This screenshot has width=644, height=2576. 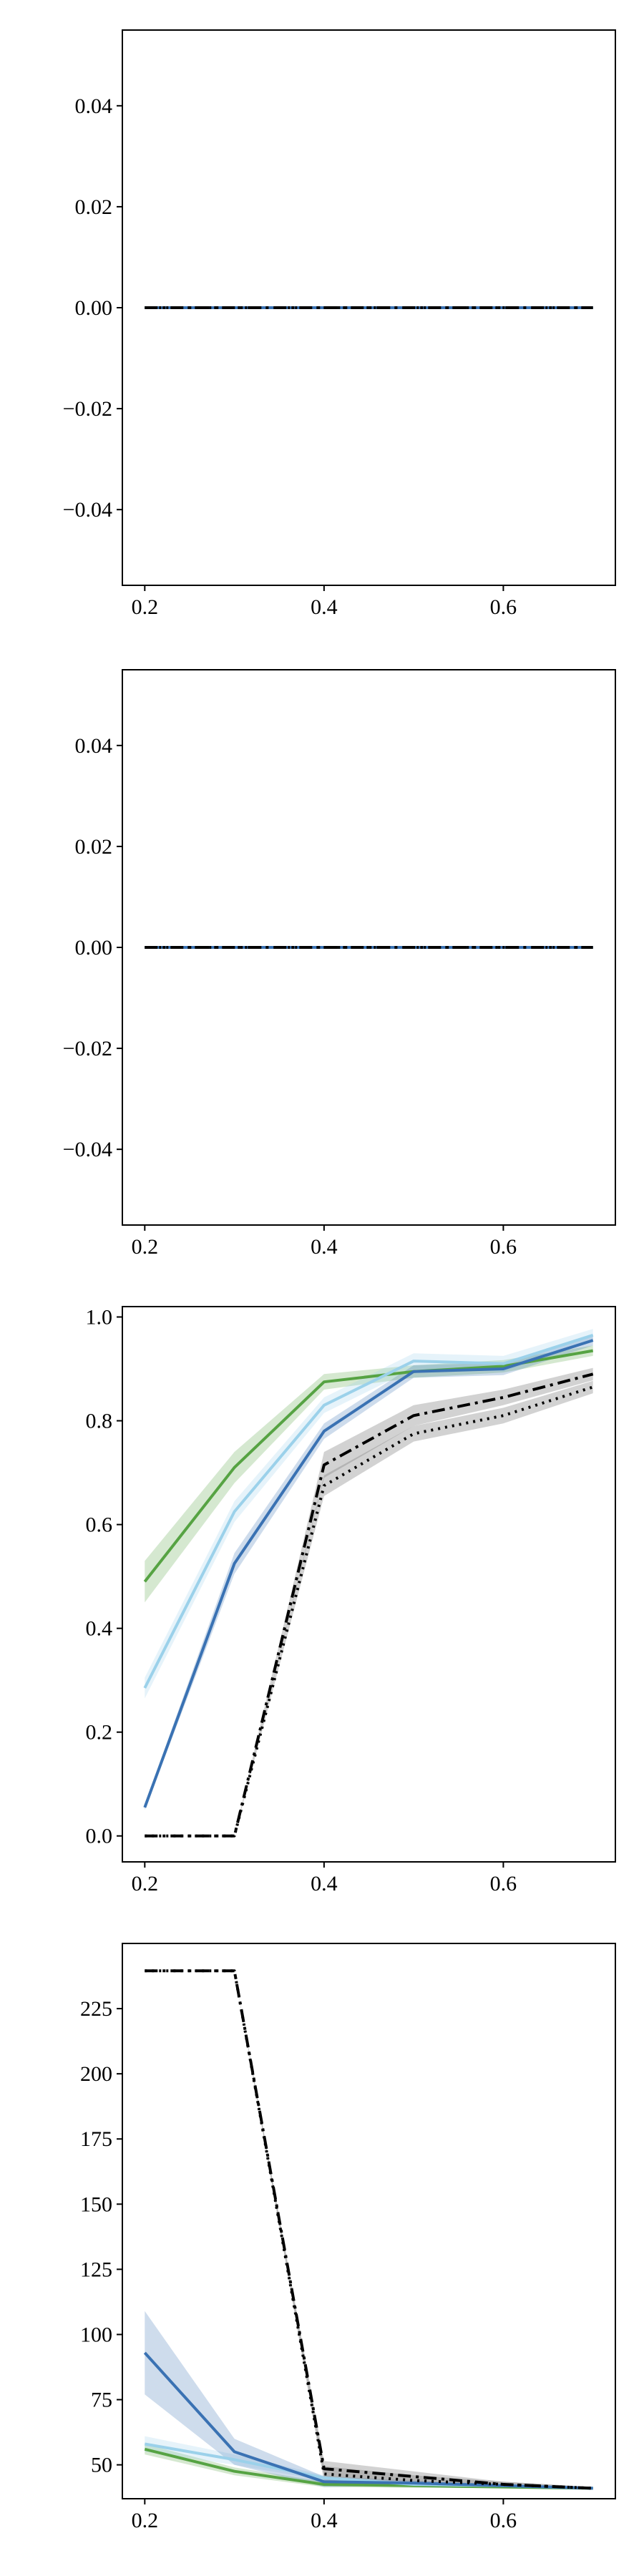 I want to click on series-3-band, so click(x=369, y=1572).